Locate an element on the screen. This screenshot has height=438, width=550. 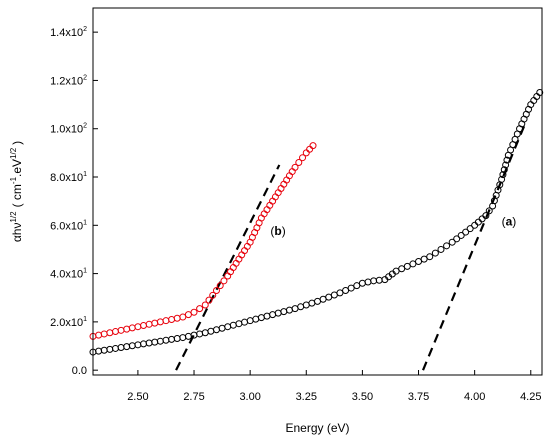
x-tick-label: 4.25 is located at coordinates (530, 397).